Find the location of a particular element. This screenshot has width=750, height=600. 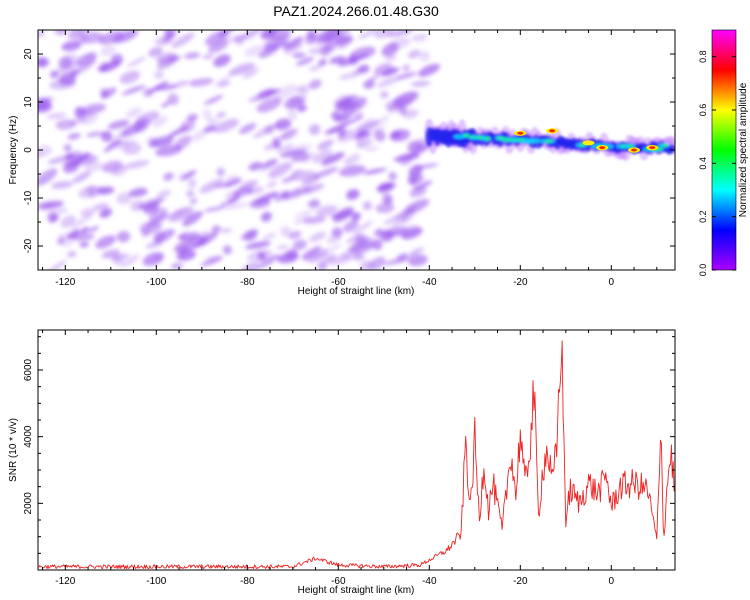

y-tick-label: -20 is located at coordinates (28, 245).